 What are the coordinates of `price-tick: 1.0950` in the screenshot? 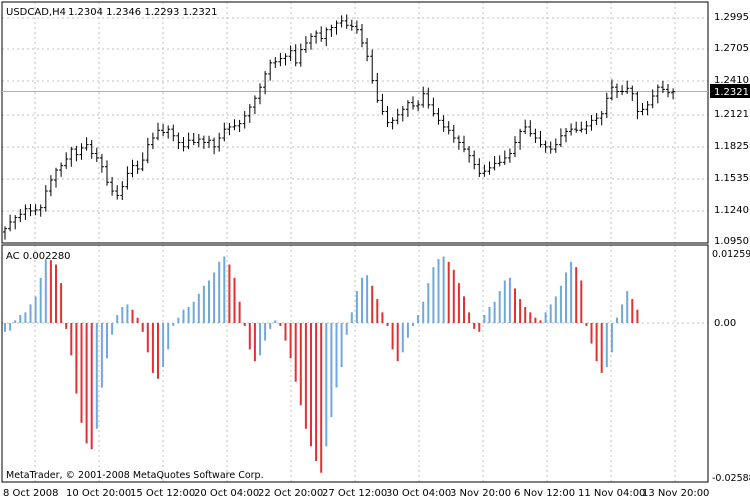 It's located at (731, 241).